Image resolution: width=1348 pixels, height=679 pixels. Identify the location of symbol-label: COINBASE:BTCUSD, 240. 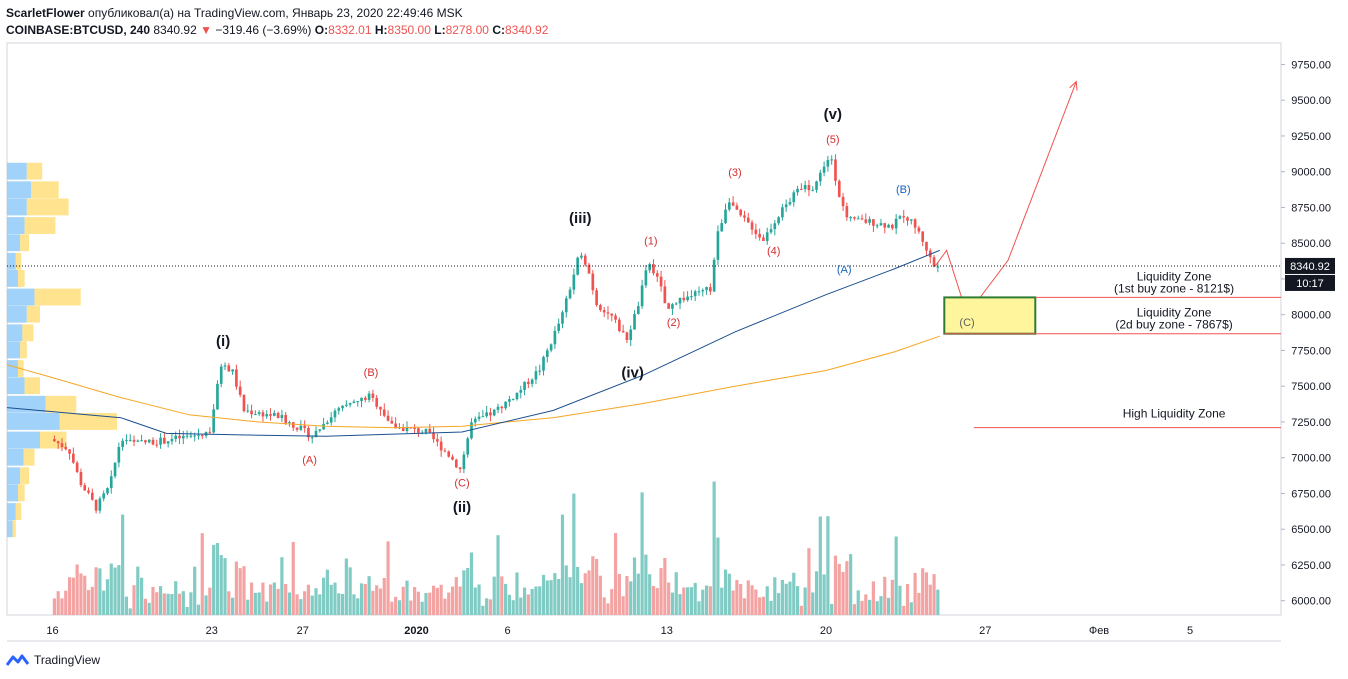
(78, 30).